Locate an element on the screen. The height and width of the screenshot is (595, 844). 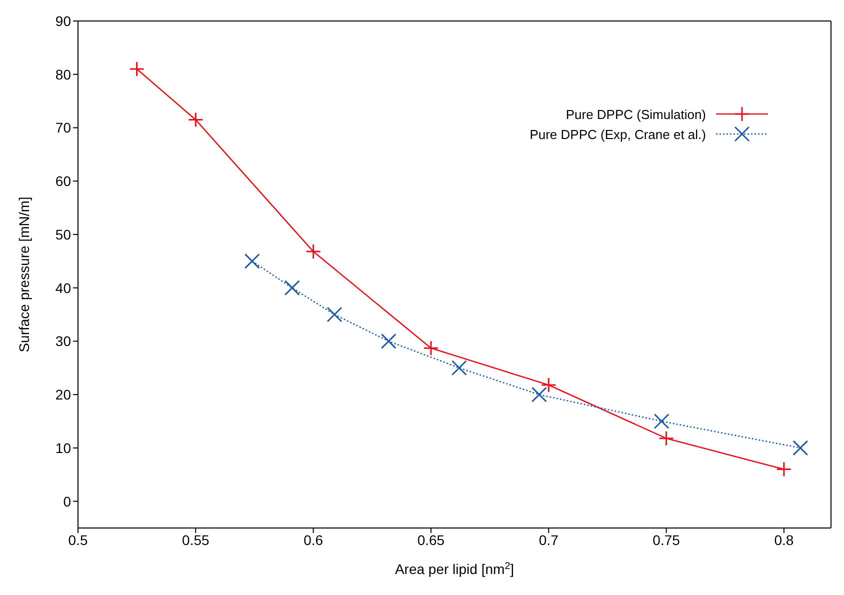
y-tick-label: 40 is located at coordinates (63, 288).